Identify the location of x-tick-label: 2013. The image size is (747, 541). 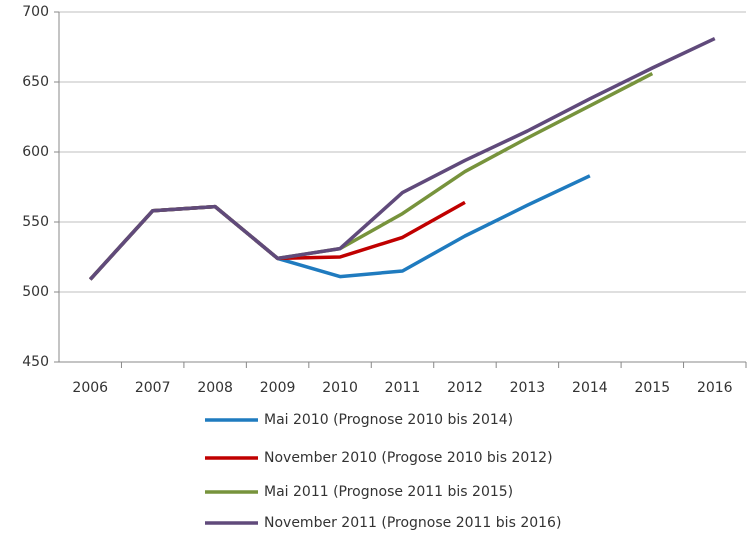
(528, 388).